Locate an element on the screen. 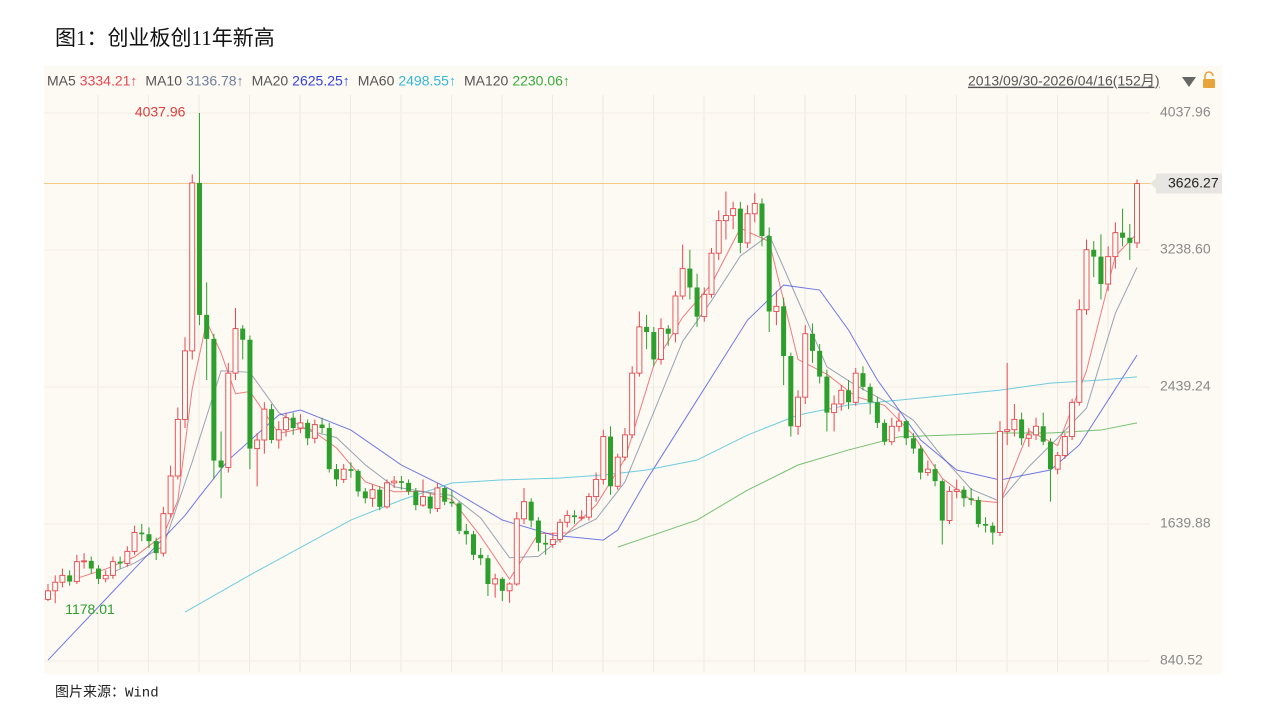  price-tag-label: 3626.27 is located at coordinates (1193, 182).